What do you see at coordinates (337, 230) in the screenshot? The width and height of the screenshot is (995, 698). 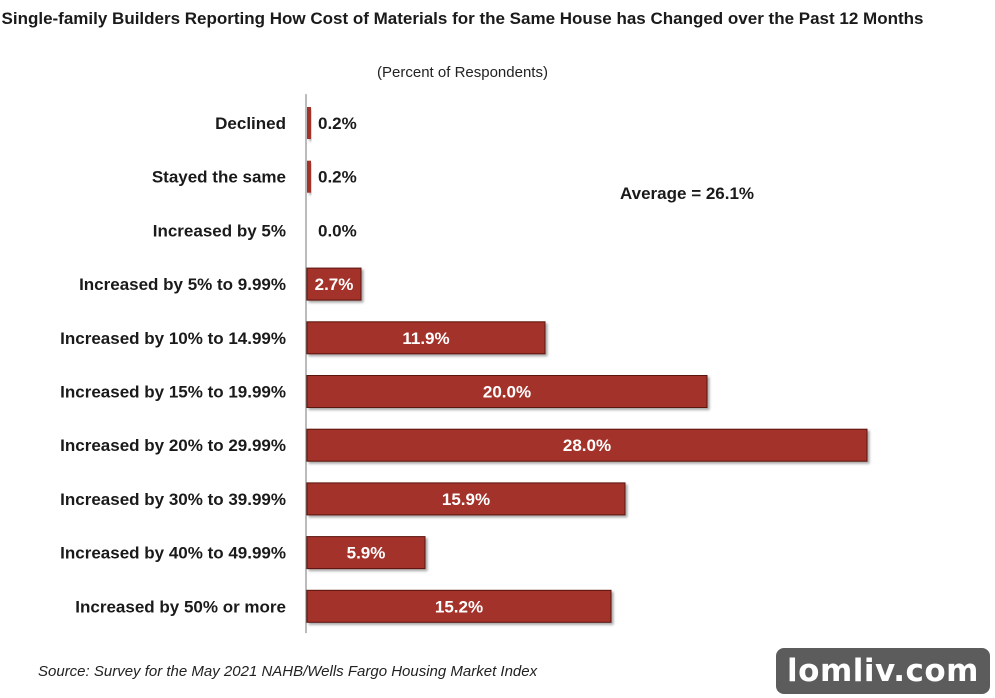 I see `data-label: 0.0%` at bounding box center [337, 230].